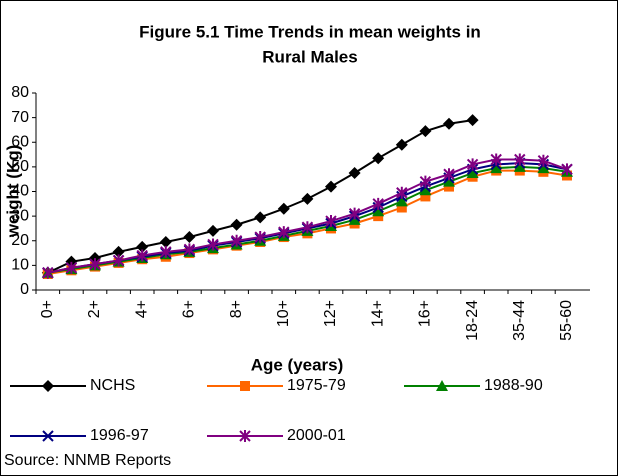  I want to click on x-tick-label: 4+, so click(141, 309).